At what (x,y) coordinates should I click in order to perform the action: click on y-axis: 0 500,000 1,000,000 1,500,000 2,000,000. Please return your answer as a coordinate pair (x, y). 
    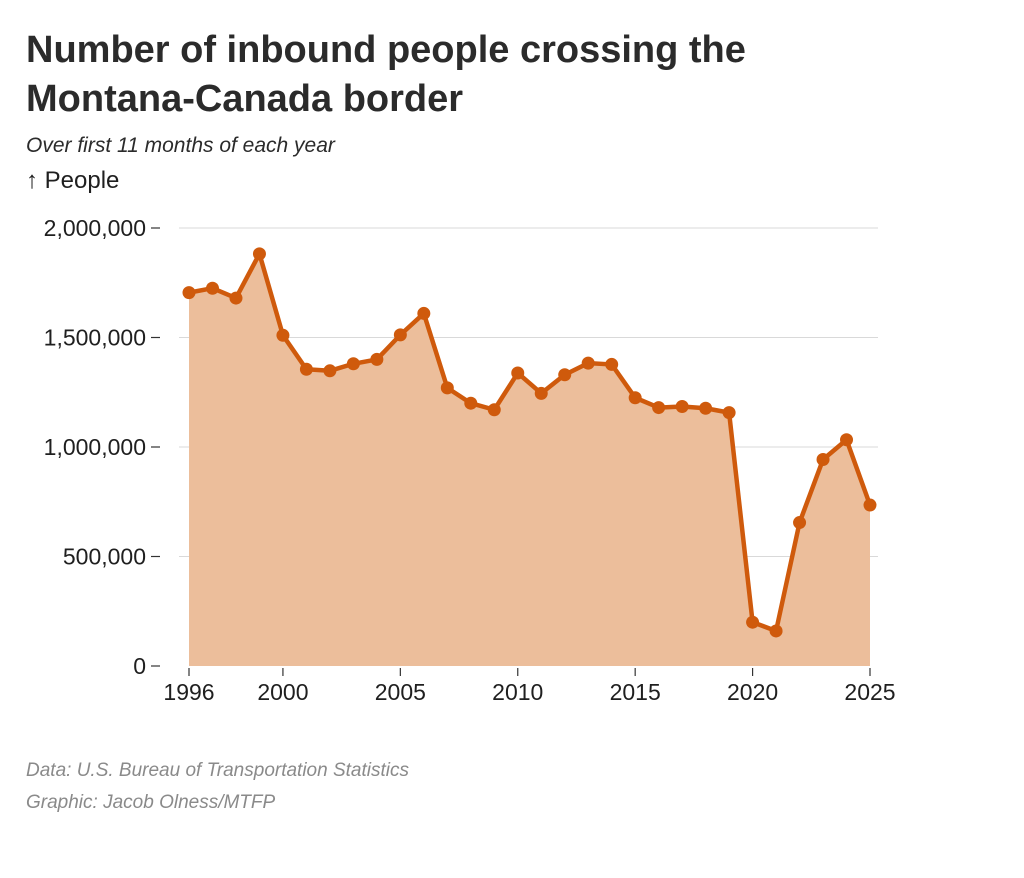
    Looking at the image, I should click on (102, 447).